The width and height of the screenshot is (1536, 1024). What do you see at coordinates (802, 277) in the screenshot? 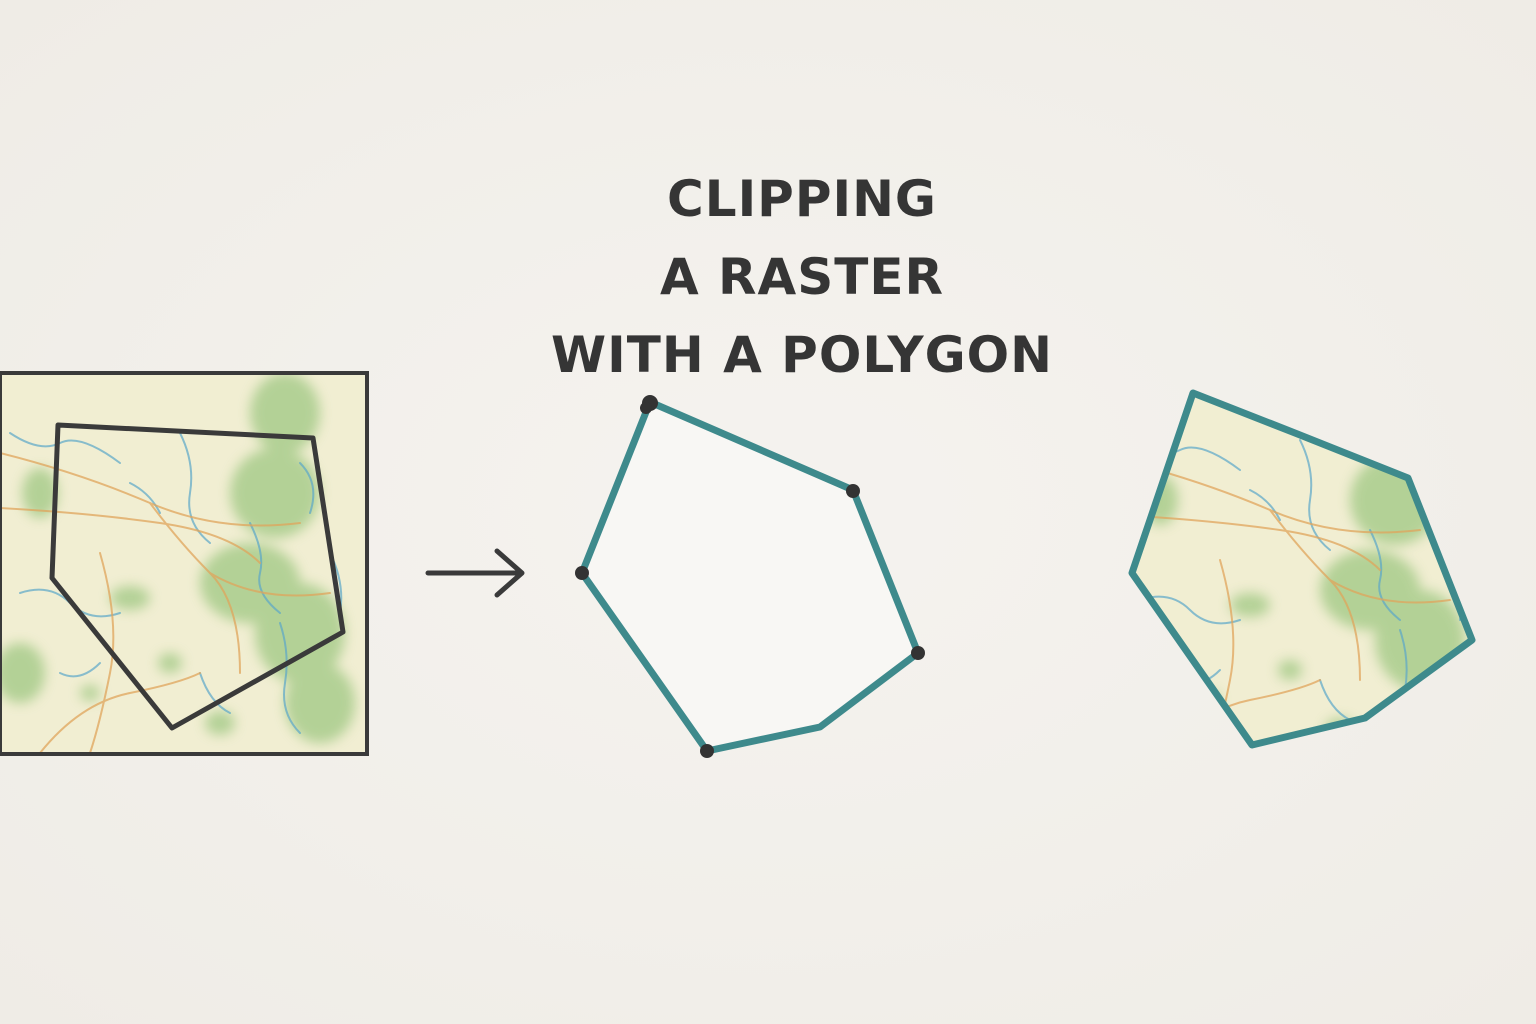
I see `title-line-2: A RASTER` at bounding box center [802, 277].